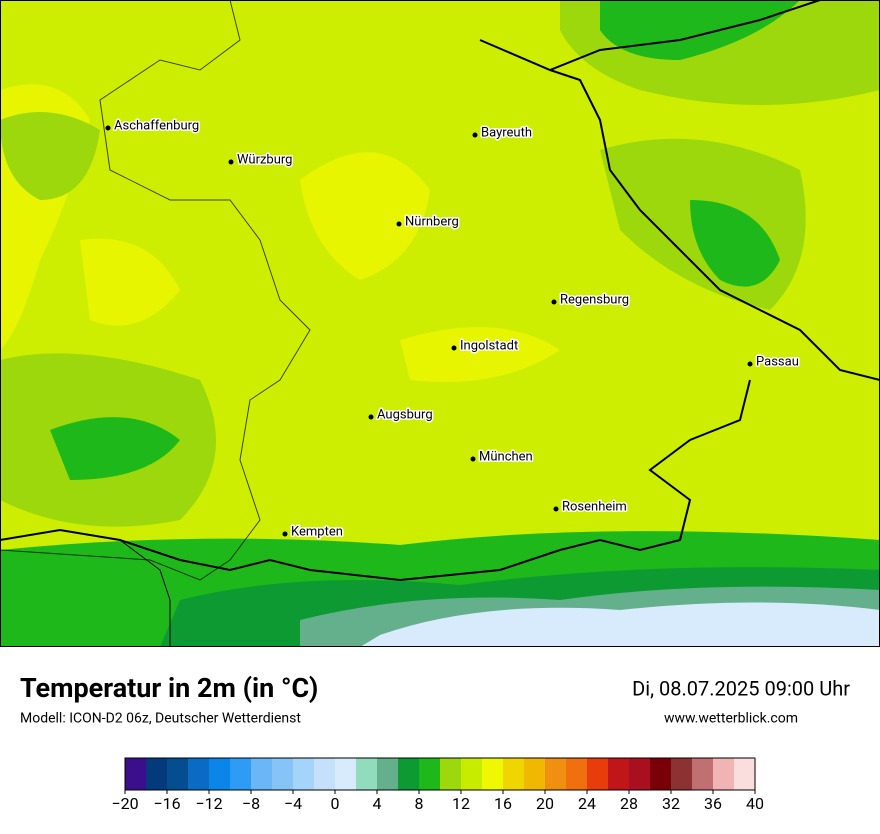 This screenshot has width=880, height=834. Describe the element at coordinates (405, 414) in the screenshot. I see `city-label: Augsburg` at that location.